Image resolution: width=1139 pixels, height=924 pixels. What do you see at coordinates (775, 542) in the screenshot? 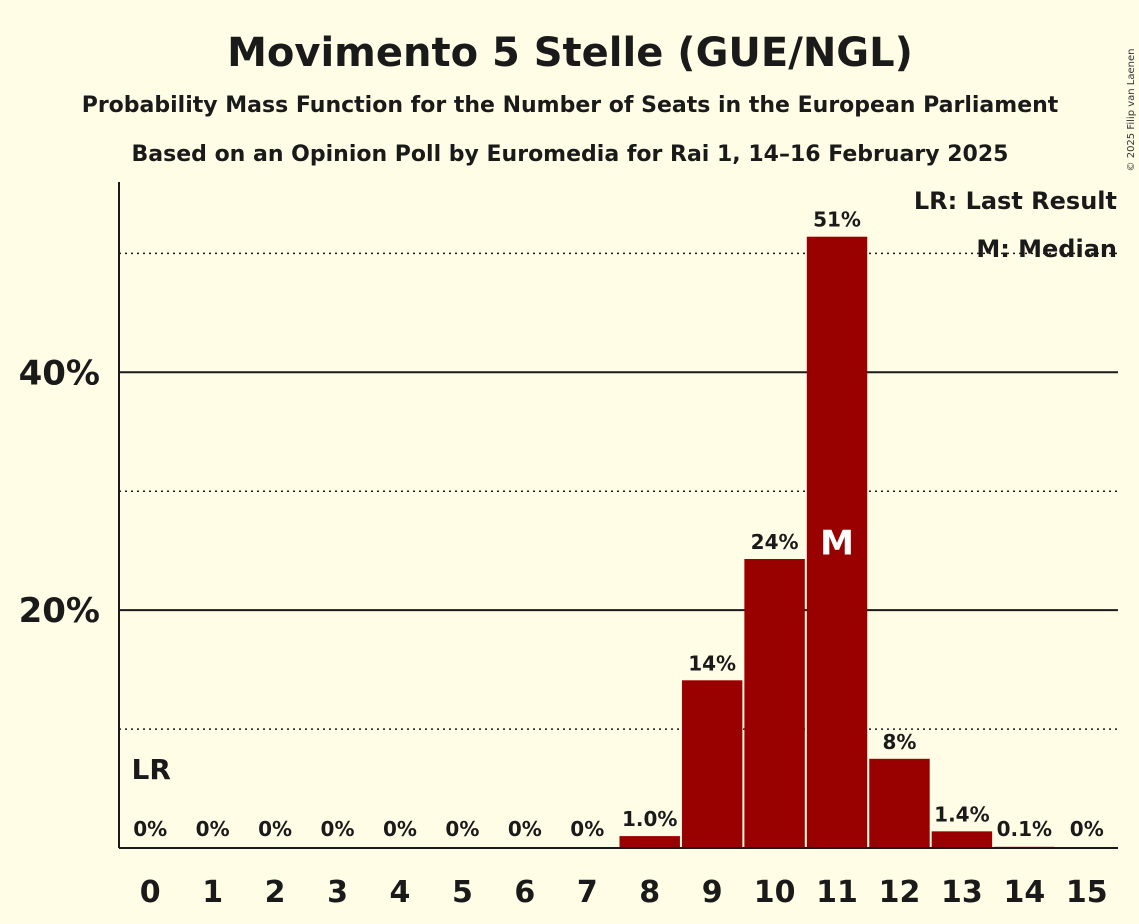
I see `bar-value-label: 24%` at bounding box center [775, 542].